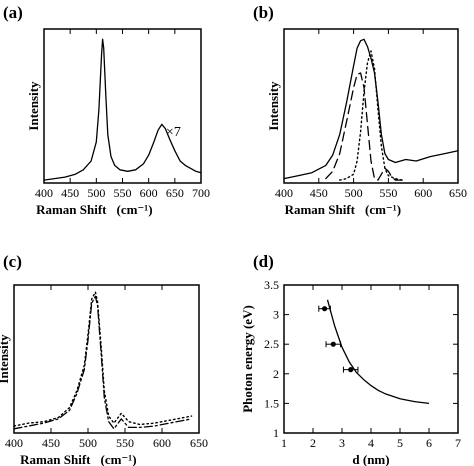  Describe the element at coordinates (271, 403) in the screenshot. I see `y-tick-label: 1.5` at that location.